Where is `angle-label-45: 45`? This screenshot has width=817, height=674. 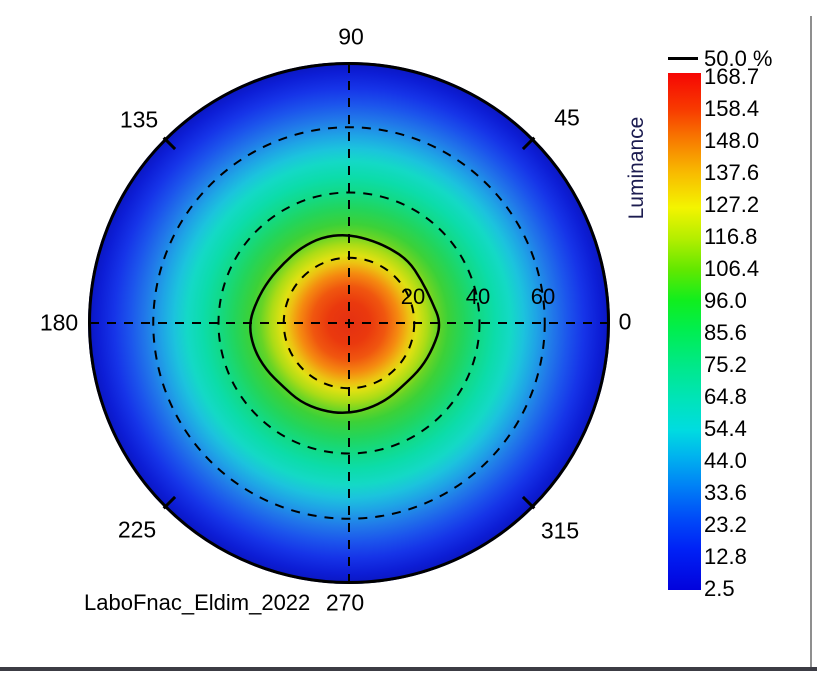 angle-label-45: 45 is located at coordinates (567, 117).